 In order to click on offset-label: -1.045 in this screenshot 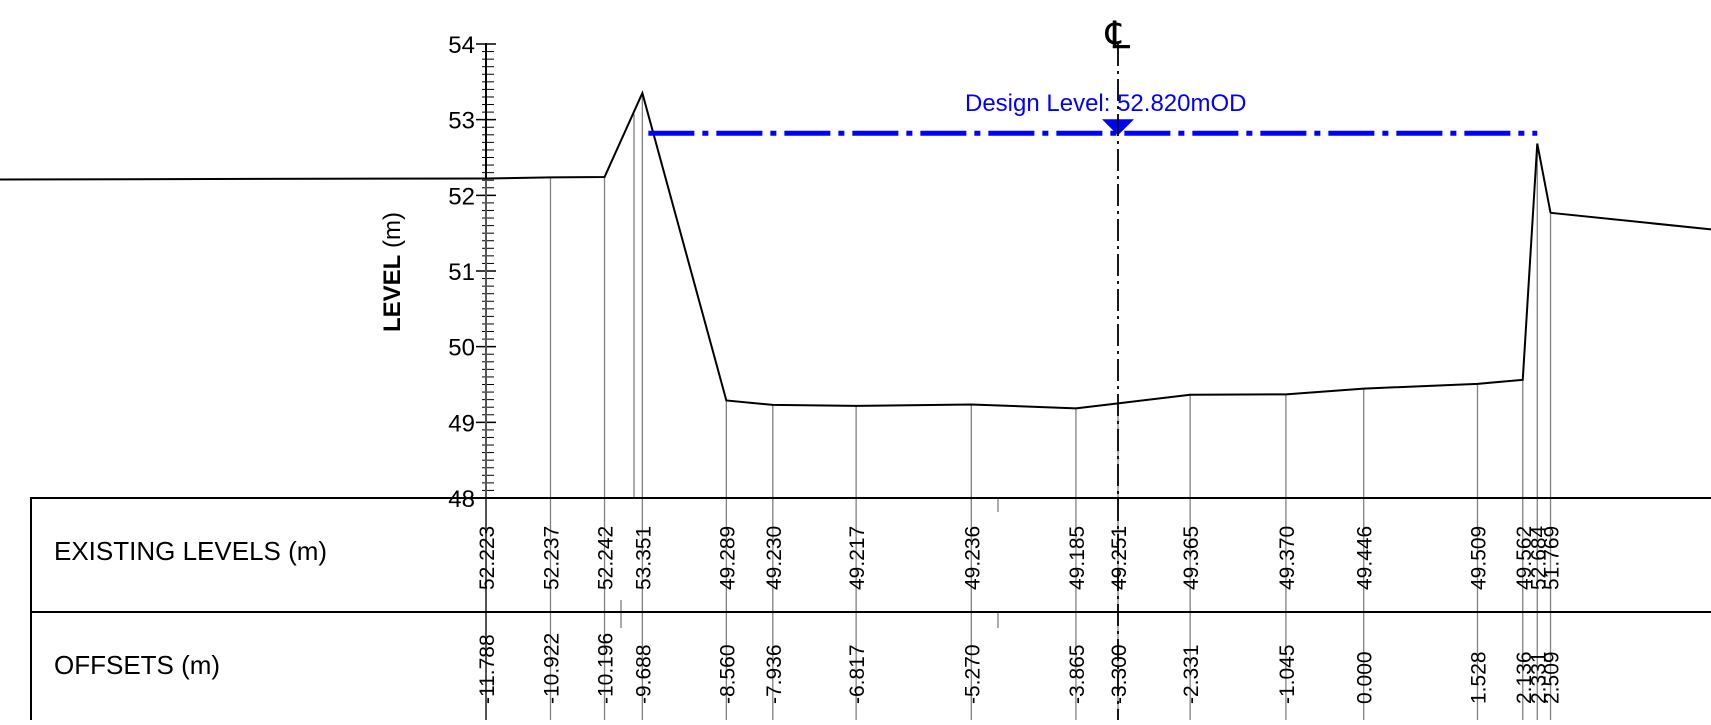, I will do `click(1287, 674)`.